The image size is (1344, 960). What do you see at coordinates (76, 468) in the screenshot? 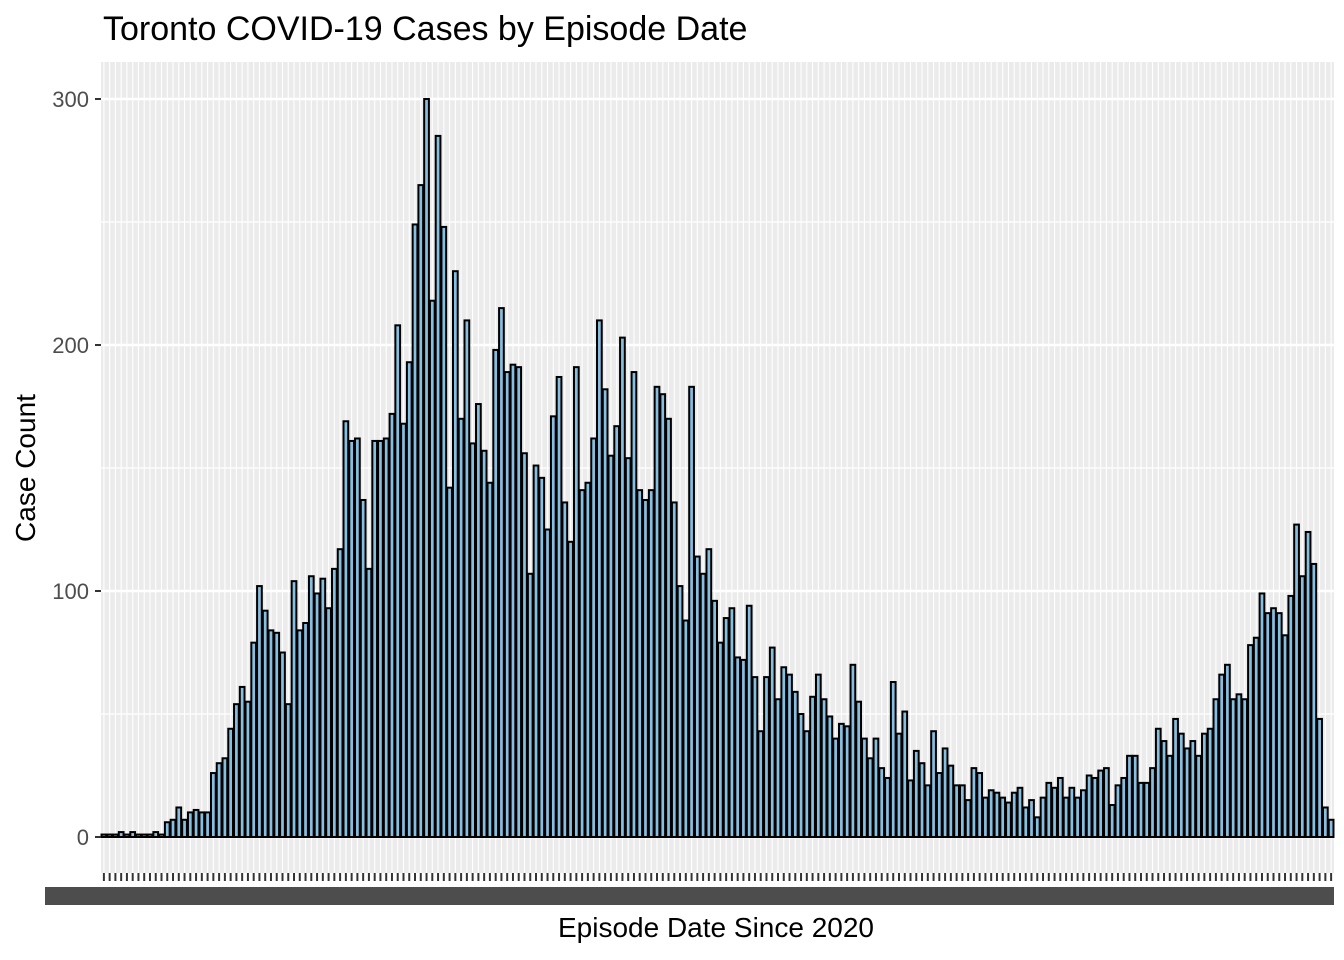
I see `y-axis-ticks: 0 100 200 300` at bounding box center [76, 468].